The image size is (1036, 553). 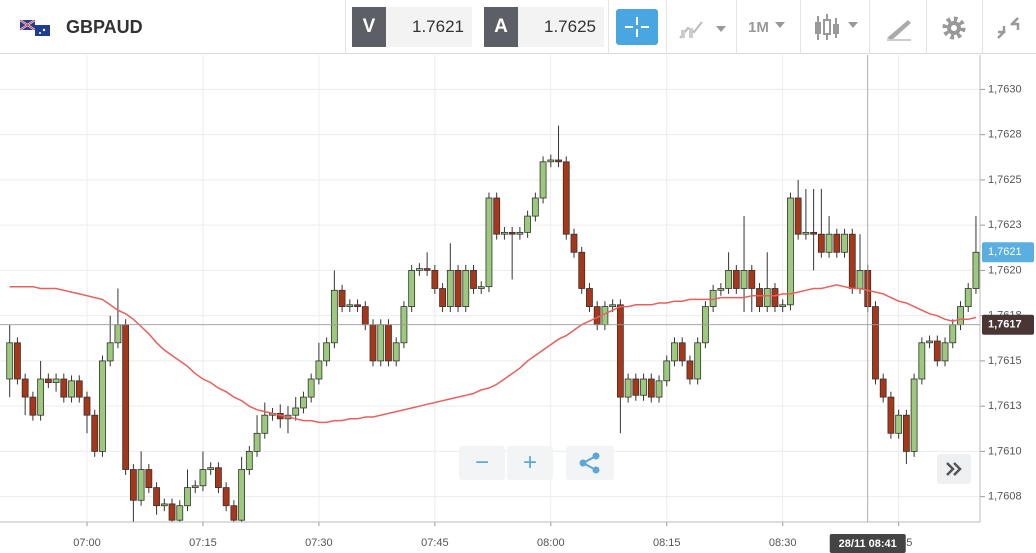 What do you see at coordinates (703, 28) in the screenshot?
I see `chart-type-button` at bounding box center [703, 28].